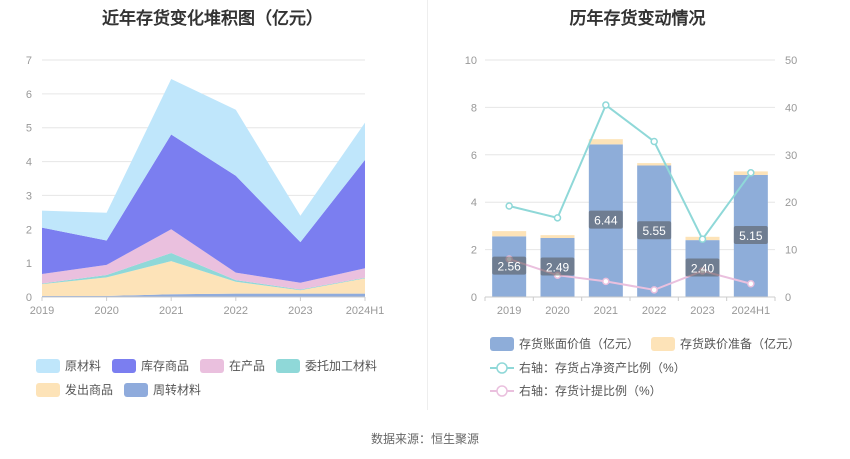  I want to click on left-y-tick-label: 4, so click(29, 163).